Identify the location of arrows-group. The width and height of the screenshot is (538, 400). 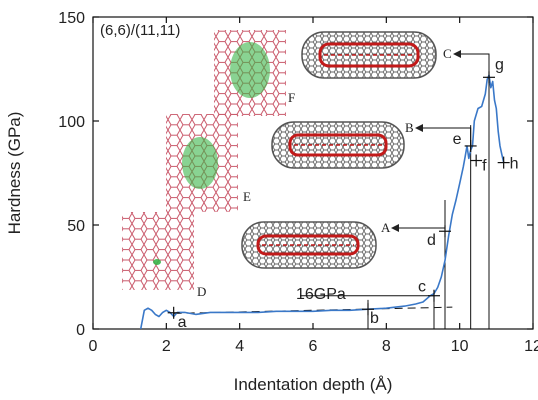
(440, 141).